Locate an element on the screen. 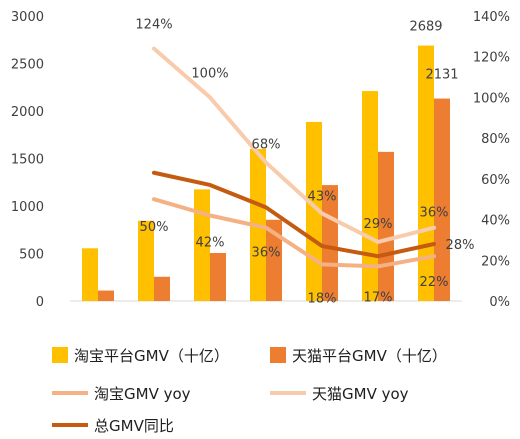  bar-tmall-FY2012 is located at coordinates (106, 295).